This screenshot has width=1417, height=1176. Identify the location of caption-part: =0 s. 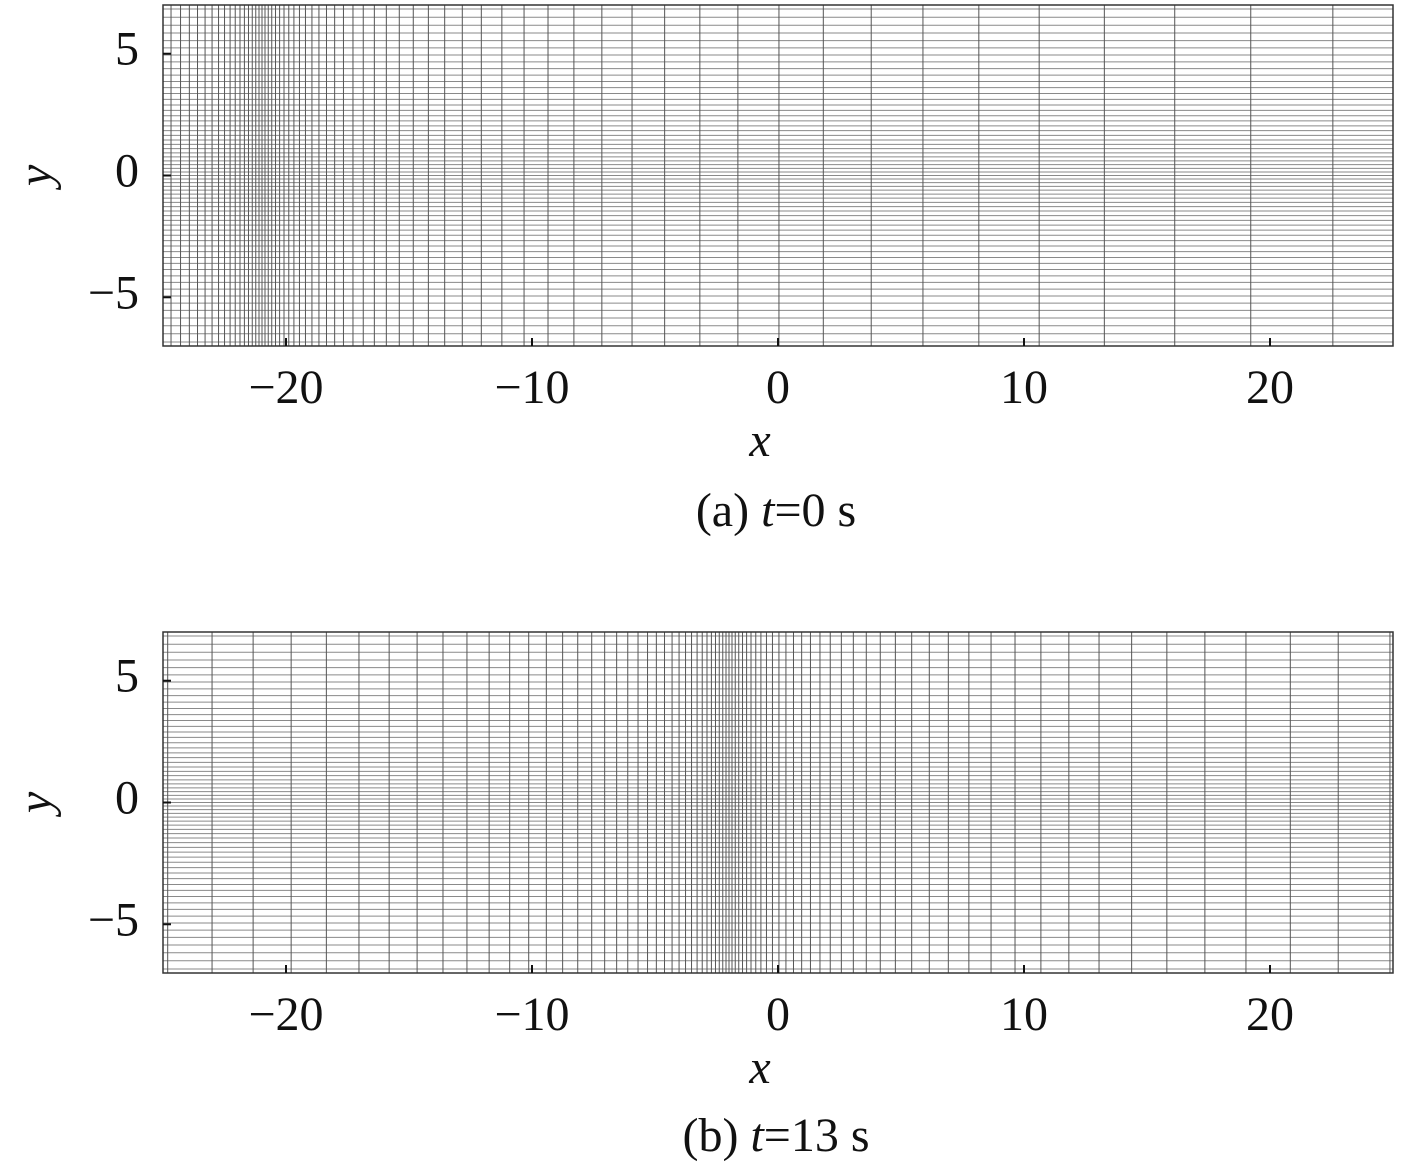
(815, 510).